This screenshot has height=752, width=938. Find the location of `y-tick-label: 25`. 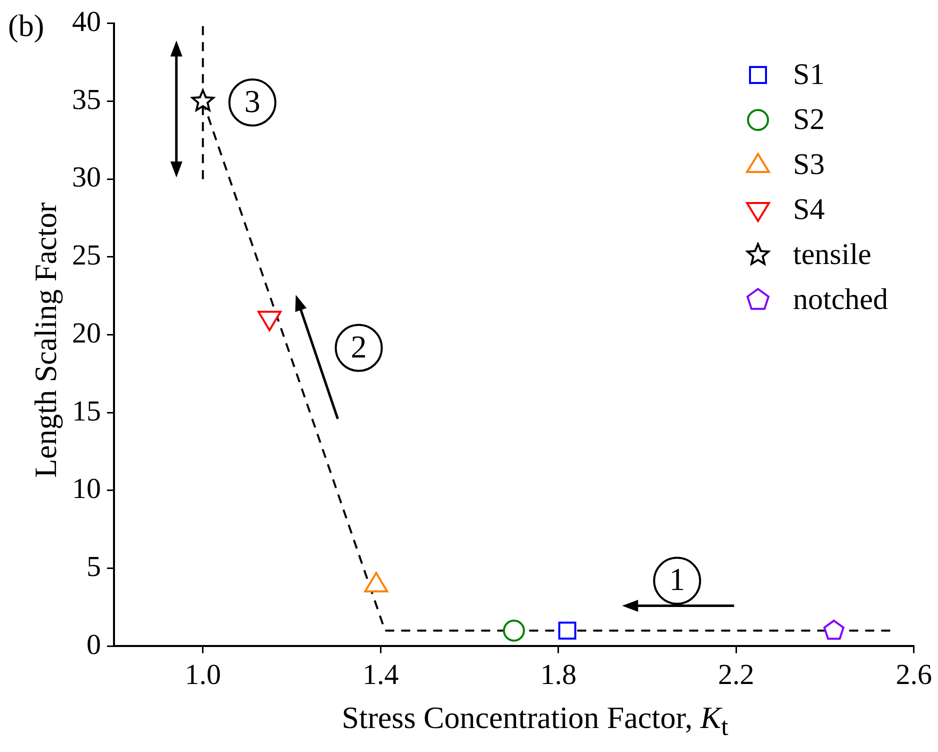

y-tick-label: 25 is located at coordinates (86, 256).